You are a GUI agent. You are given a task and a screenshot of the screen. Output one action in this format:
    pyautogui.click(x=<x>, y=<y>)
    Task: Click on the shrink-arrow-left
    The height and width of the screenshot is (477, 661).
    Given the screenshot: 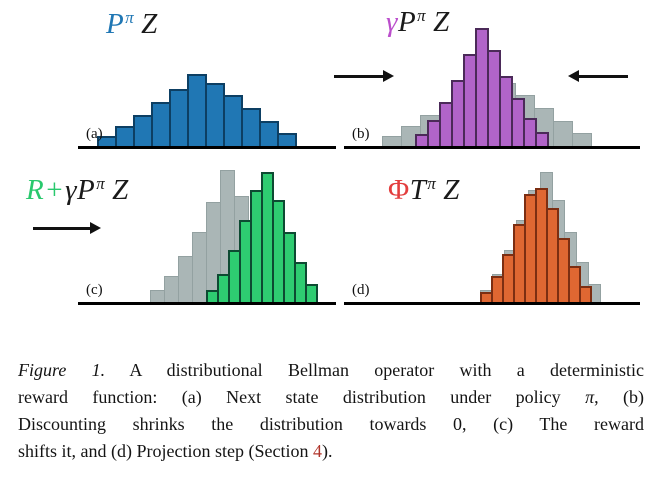 What is the action you would take?
    pyautogui.click(x=364, y=76)
    